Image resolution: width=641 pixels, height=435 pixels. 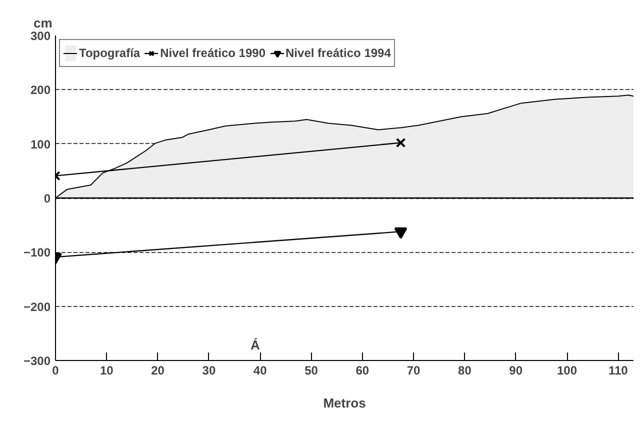 I want to click on y-axis-title: cm, so click(x=43, y=23).